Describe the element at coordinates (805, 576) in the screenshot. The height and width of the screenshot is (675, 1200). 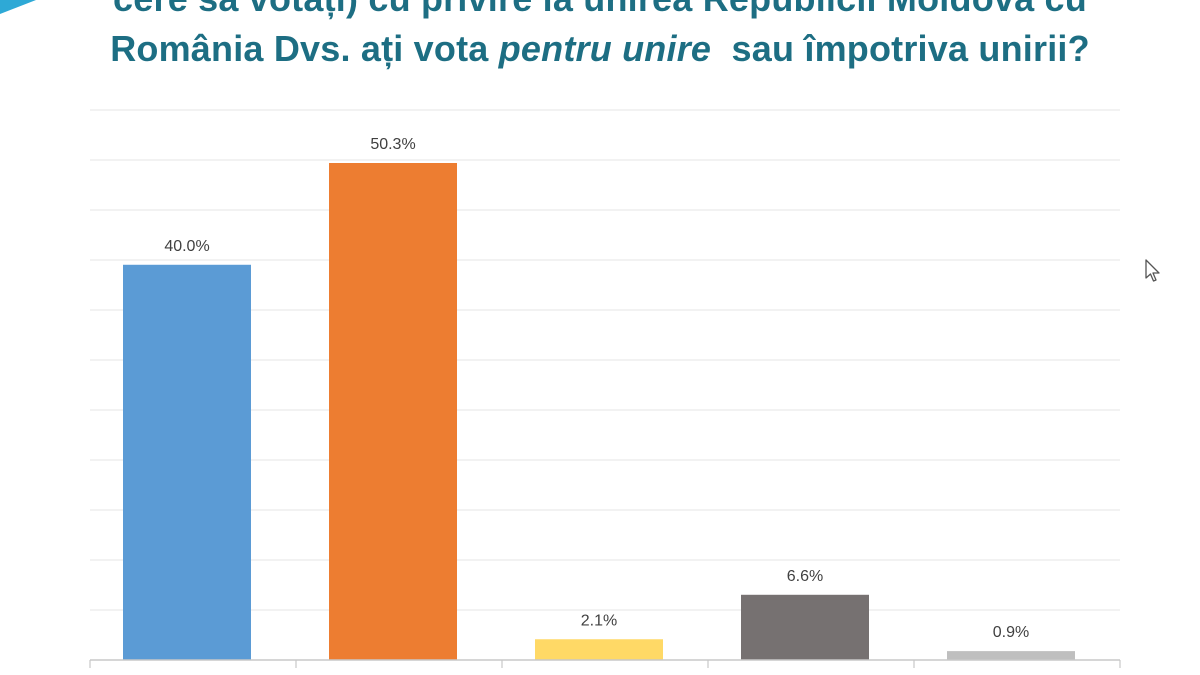
I see `data-label: 6.6%` at that location.